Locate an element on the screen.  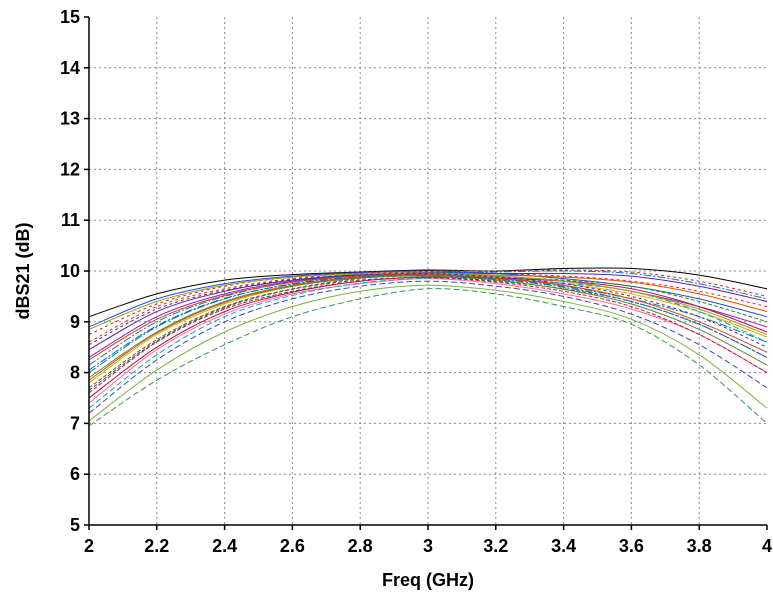
y-tick-label: 12 is located at coordinates (70, 169).